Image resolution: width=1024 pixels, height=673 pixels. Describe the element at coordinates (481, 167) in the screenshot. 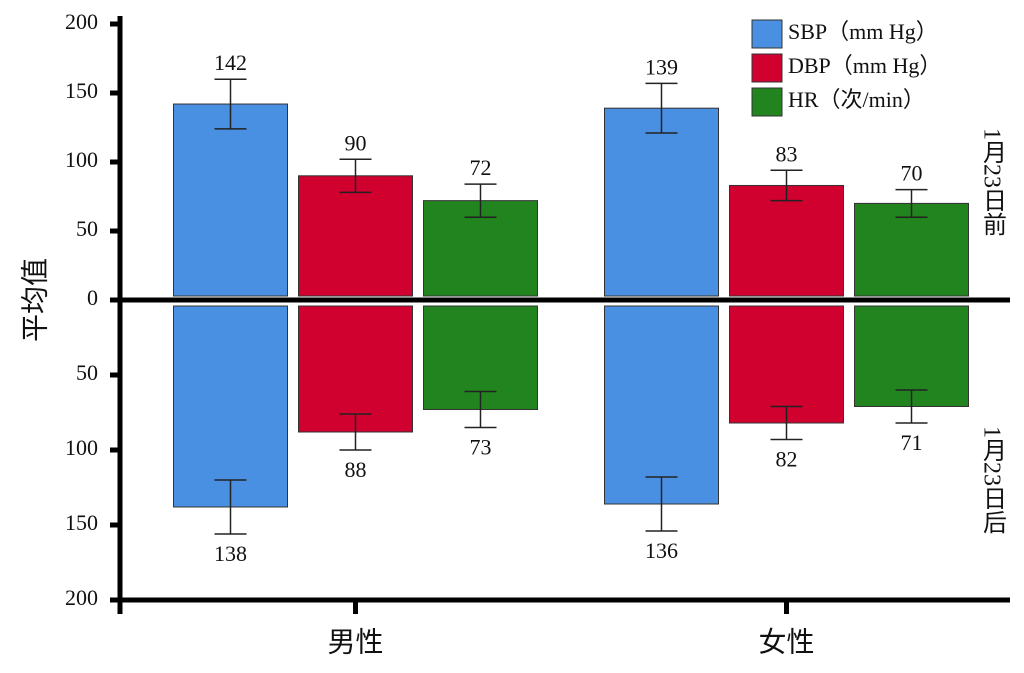

I see `value-label: 72` at that location.